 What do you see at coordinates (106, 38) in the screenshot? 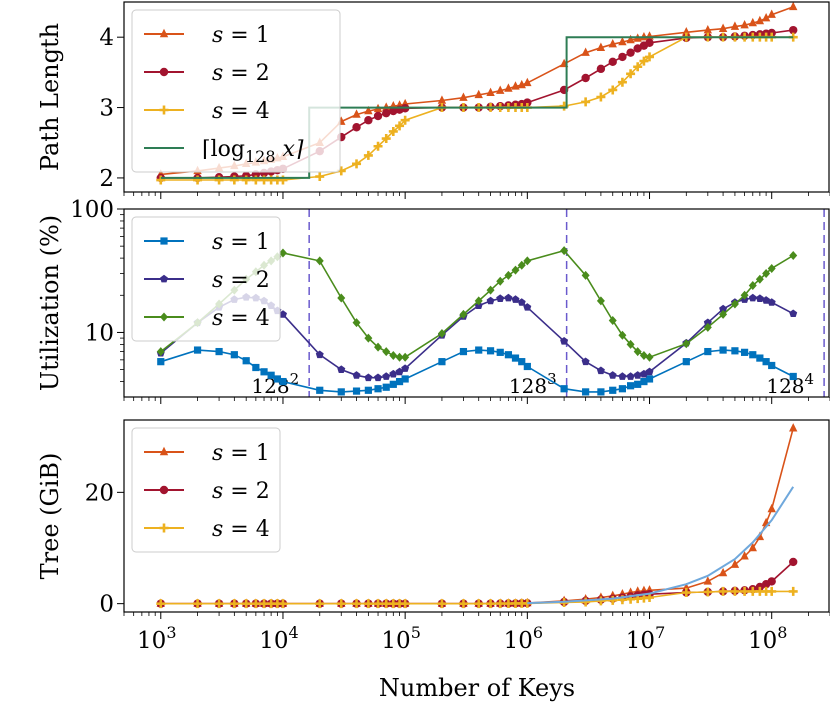
I see `y-tick-label: 4` at bounding box center [106, 38].